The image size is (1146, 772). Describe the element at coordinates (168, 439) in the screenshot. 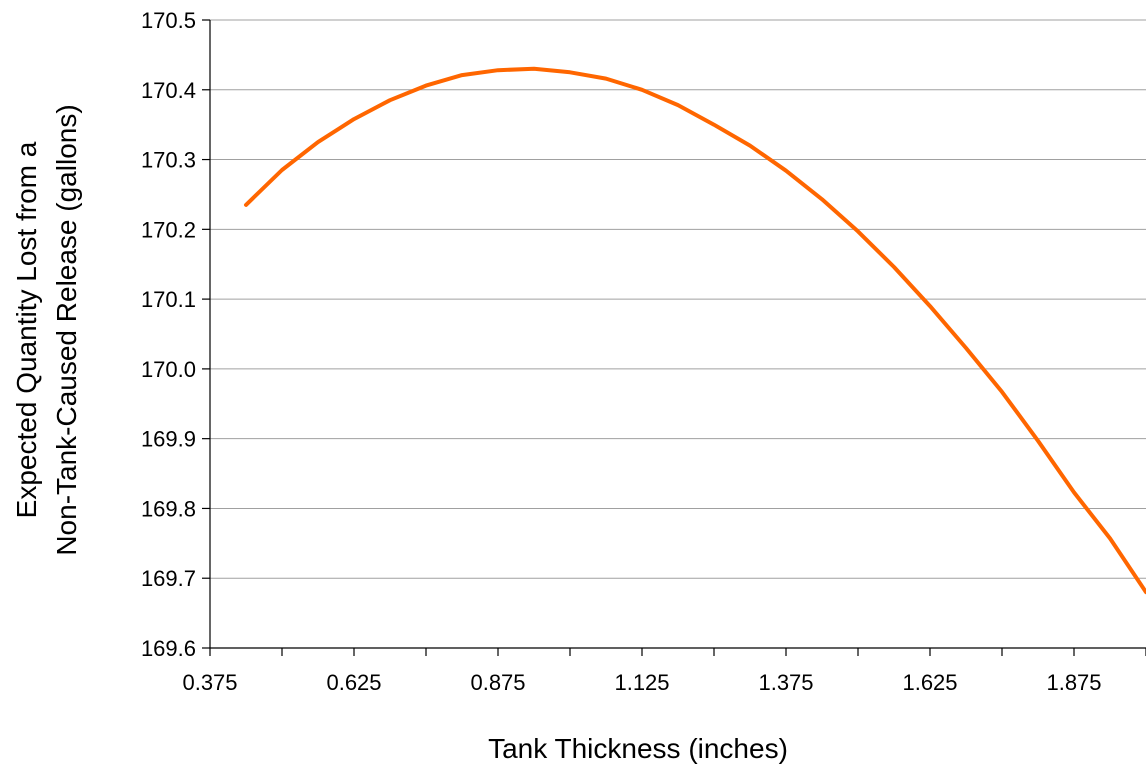

I see `y-tick-label: 169.9` at that location.